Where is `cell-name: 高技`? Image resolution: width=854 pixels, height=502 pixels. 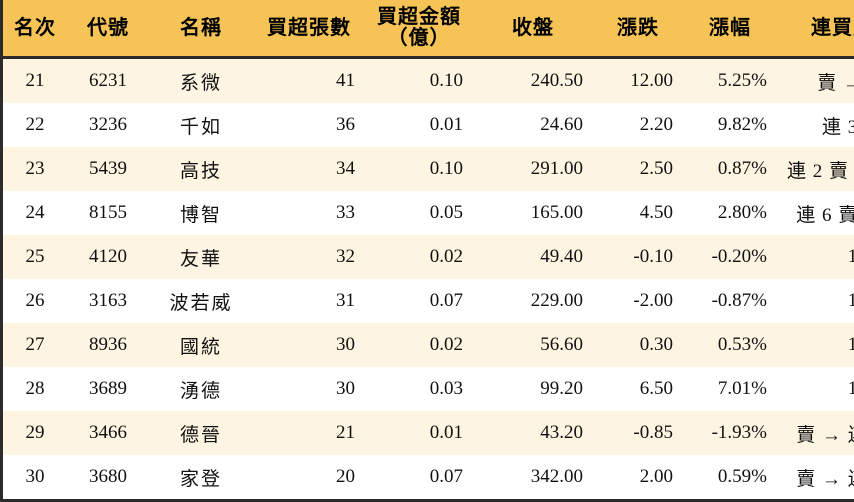
cell-name: 高技 is located at coordinates (201, 169).